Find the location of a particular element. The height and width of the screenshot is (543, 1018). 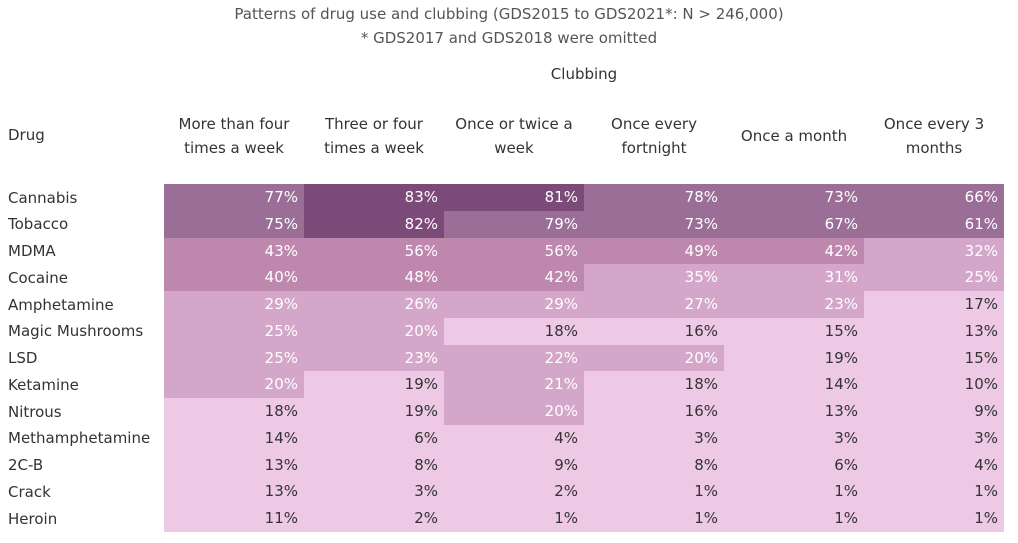

heatmap-cell: 21% is located at coordinates (514, 385).